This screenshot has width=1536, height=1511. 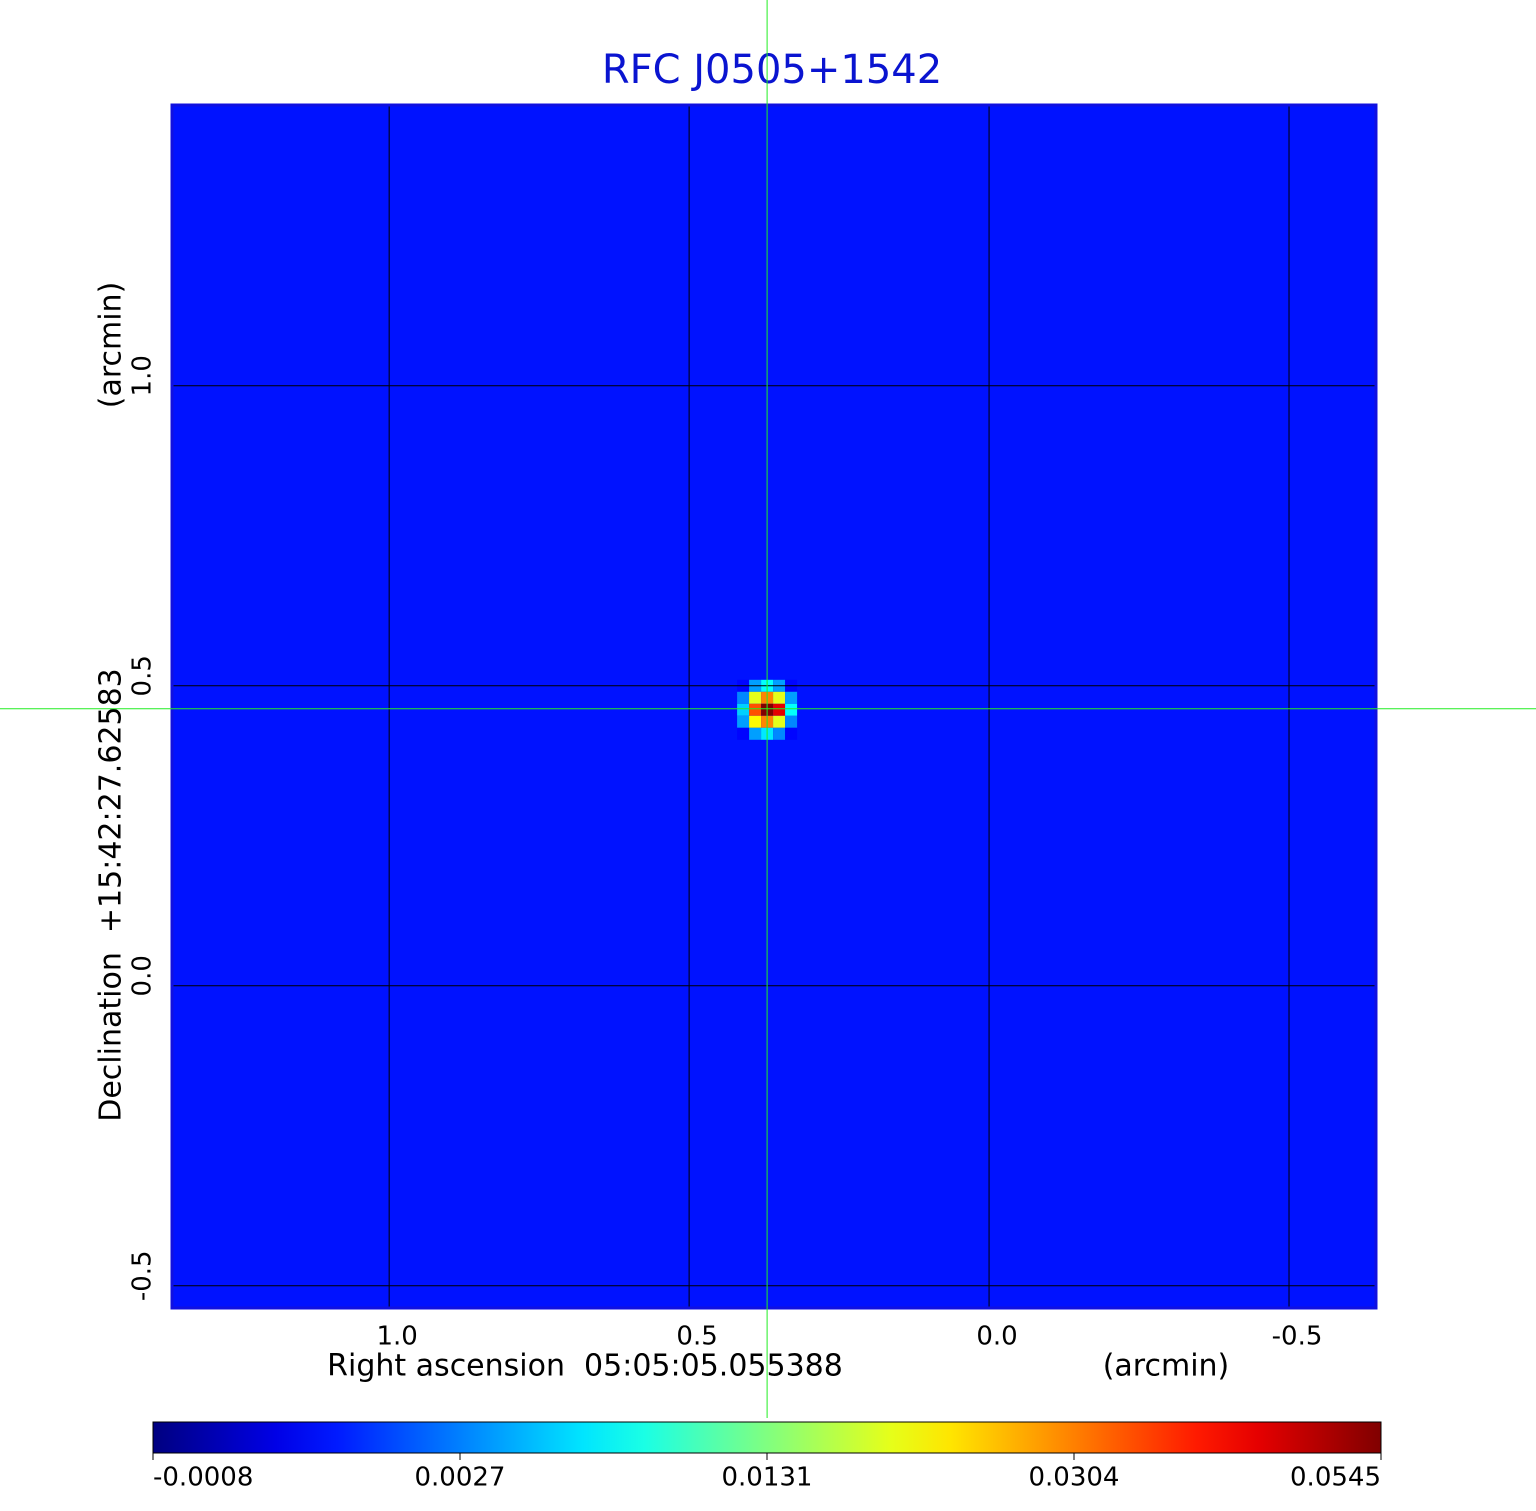 I want to click on colorbar-tick-label: 0.0304, so click(x=1074, y=1478).